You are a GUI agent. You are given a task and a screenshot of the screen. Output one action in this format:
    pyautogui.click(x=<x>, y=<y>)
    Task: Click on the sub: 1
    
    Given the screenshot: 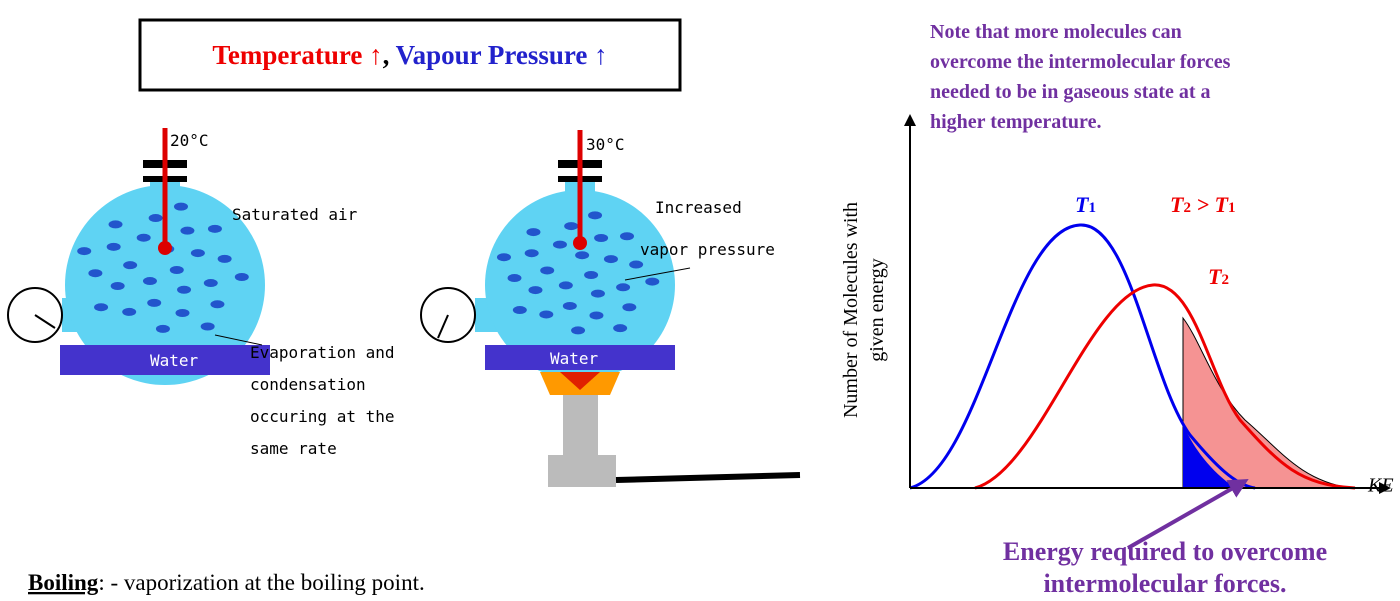 What is the action you would take?
    pyautogui.click(x=1232, y=208)
    